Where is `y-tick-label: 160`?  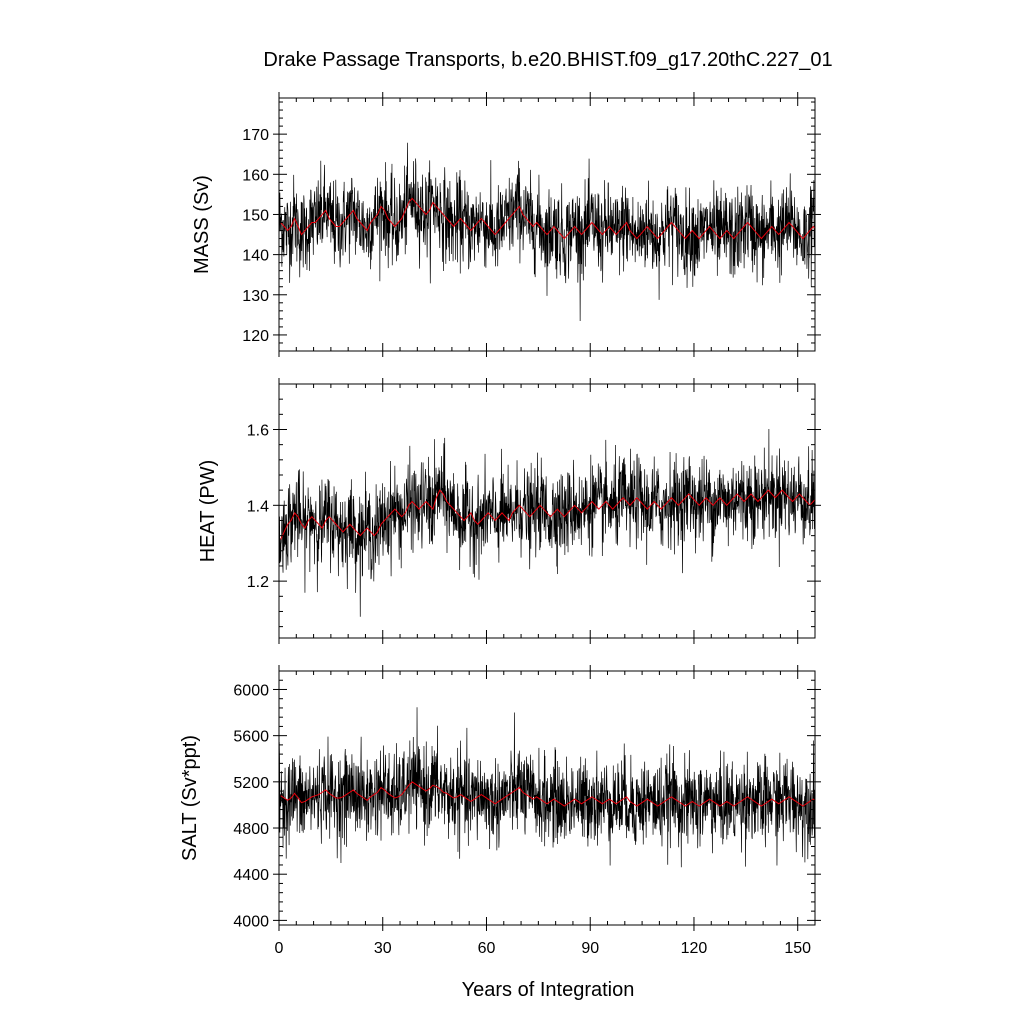 y-tick-label: 160 is located at coordinates (255, 175).